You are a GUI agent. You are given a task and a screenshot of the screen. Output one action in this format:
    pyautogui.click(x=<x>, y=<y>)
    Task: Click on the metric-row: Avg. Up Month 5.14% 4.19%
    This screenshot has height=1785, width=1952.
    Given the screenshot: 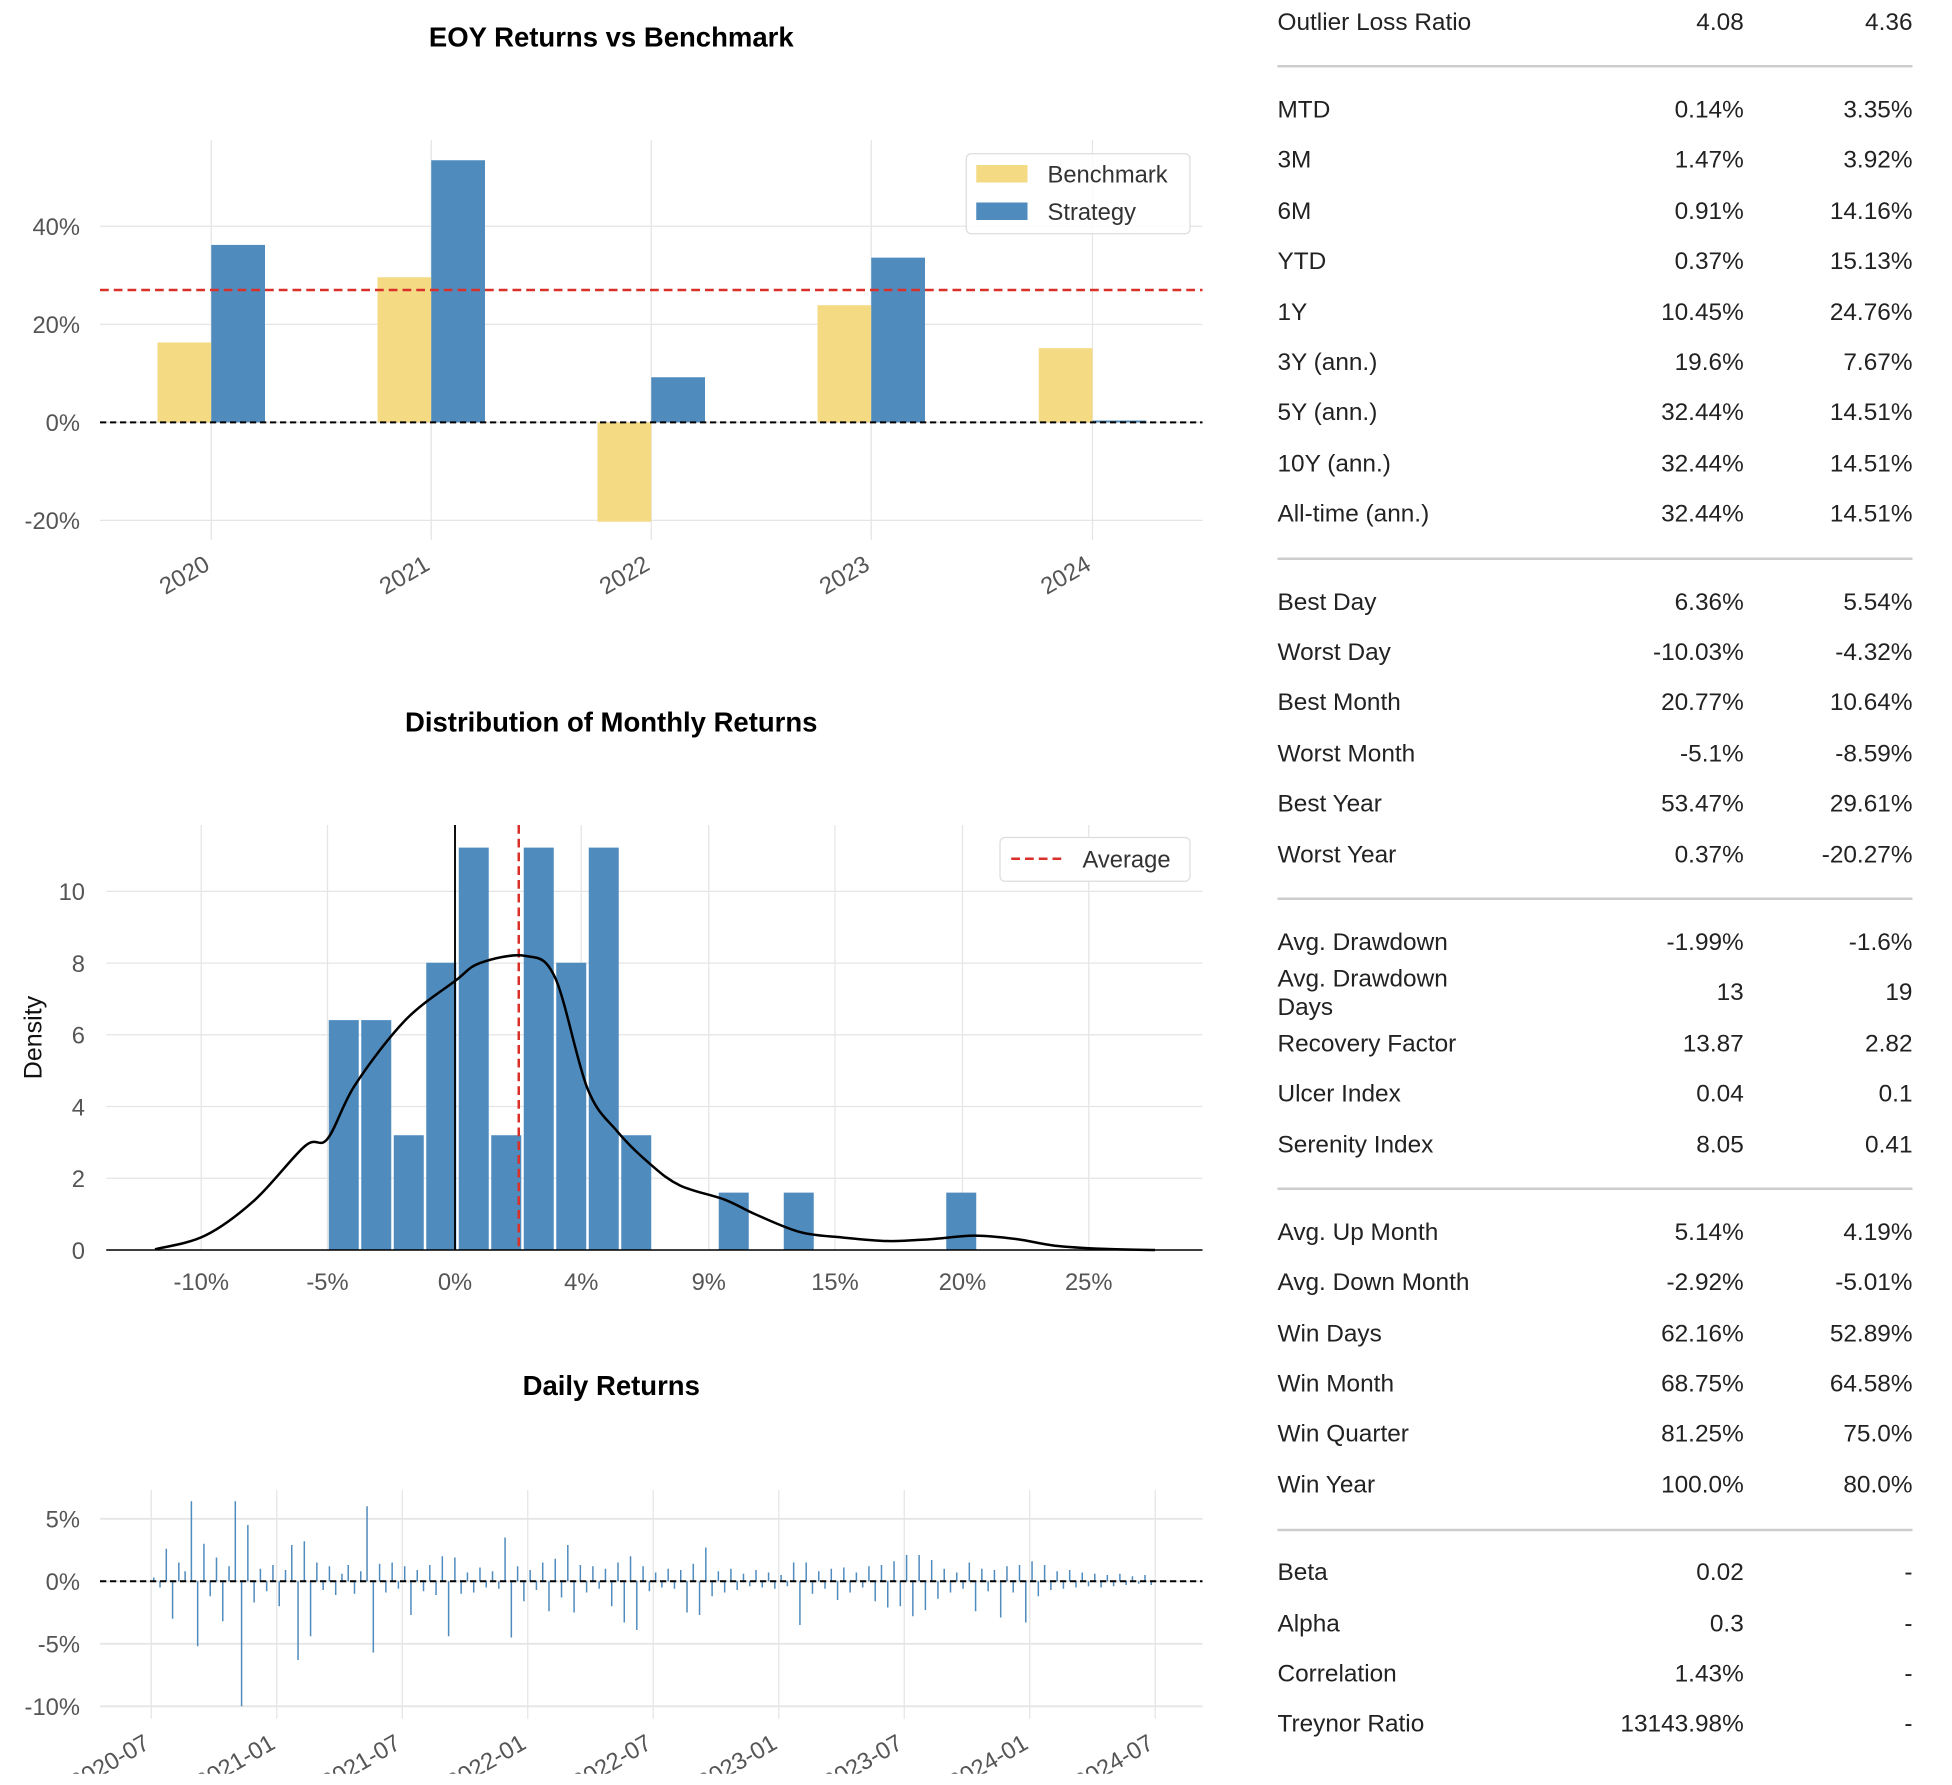 What is the action you would take?
    pyautogui.click(x=1595, y=1233)
    